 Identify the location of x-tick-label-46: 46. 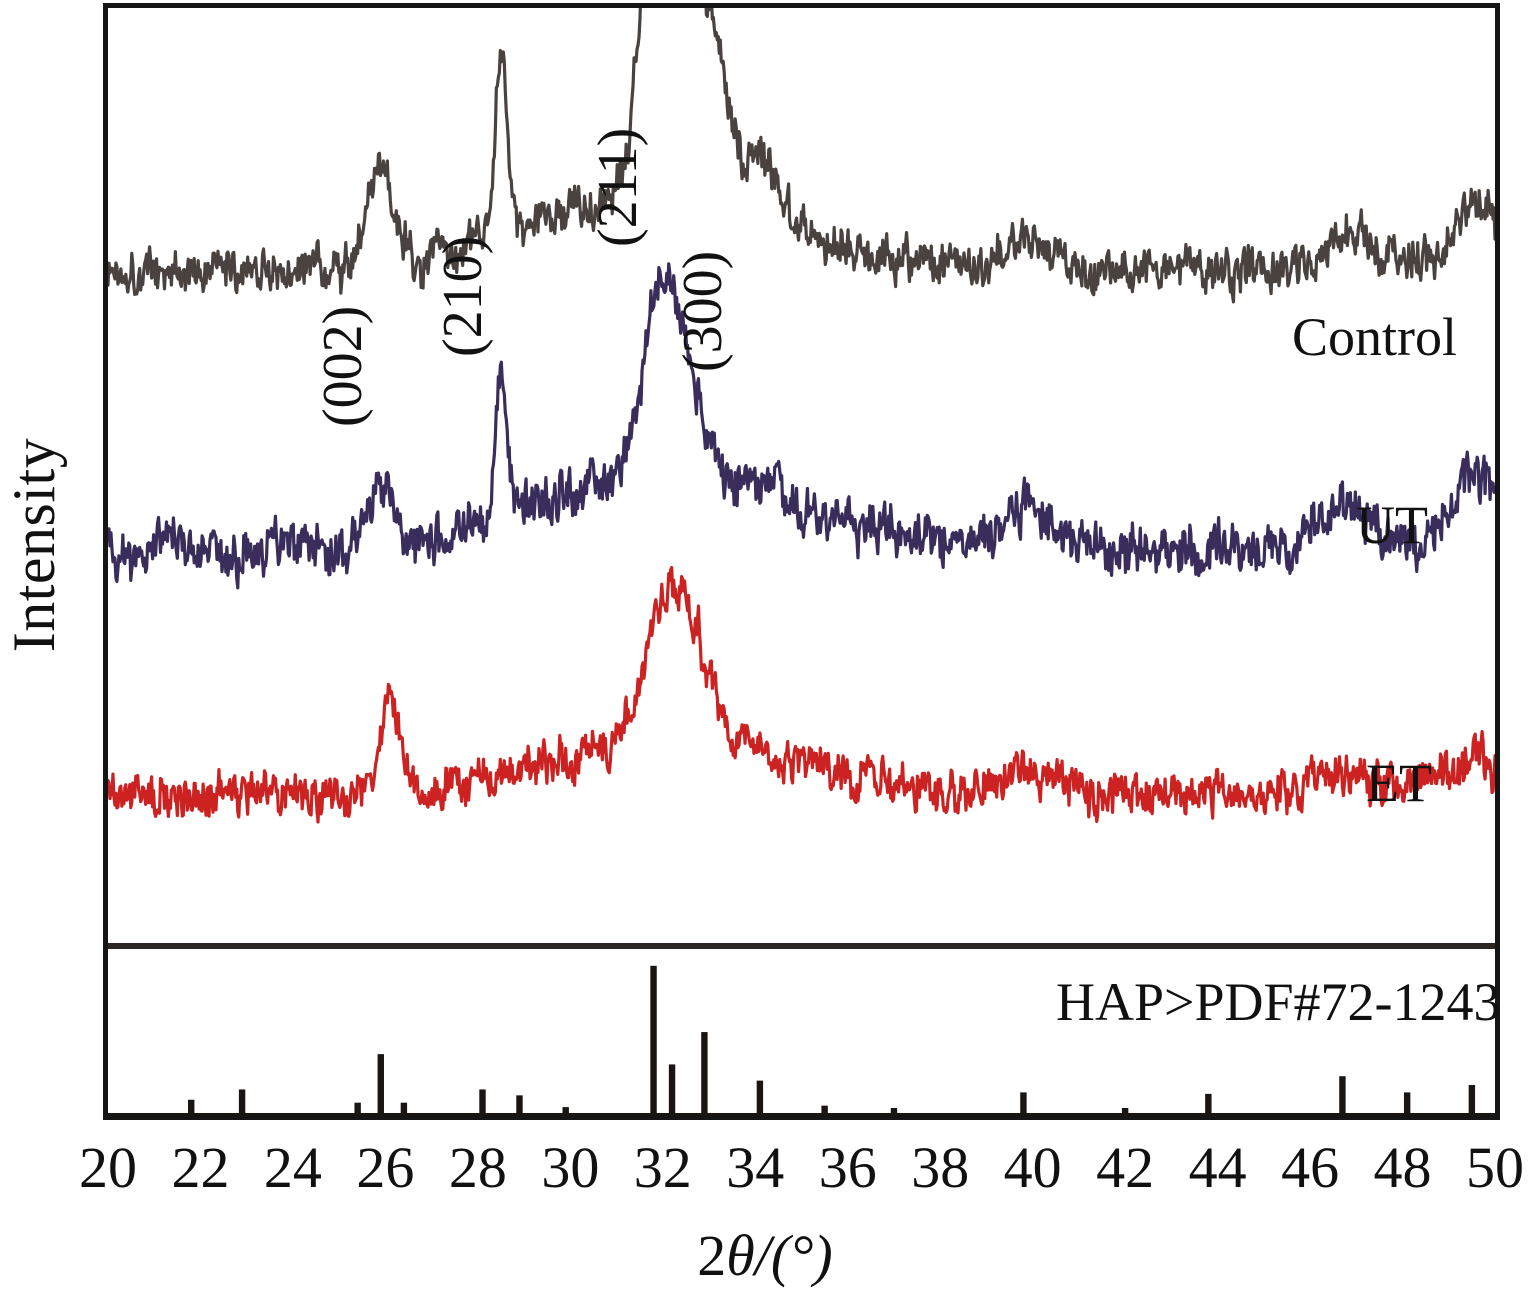
(1310, 1167).